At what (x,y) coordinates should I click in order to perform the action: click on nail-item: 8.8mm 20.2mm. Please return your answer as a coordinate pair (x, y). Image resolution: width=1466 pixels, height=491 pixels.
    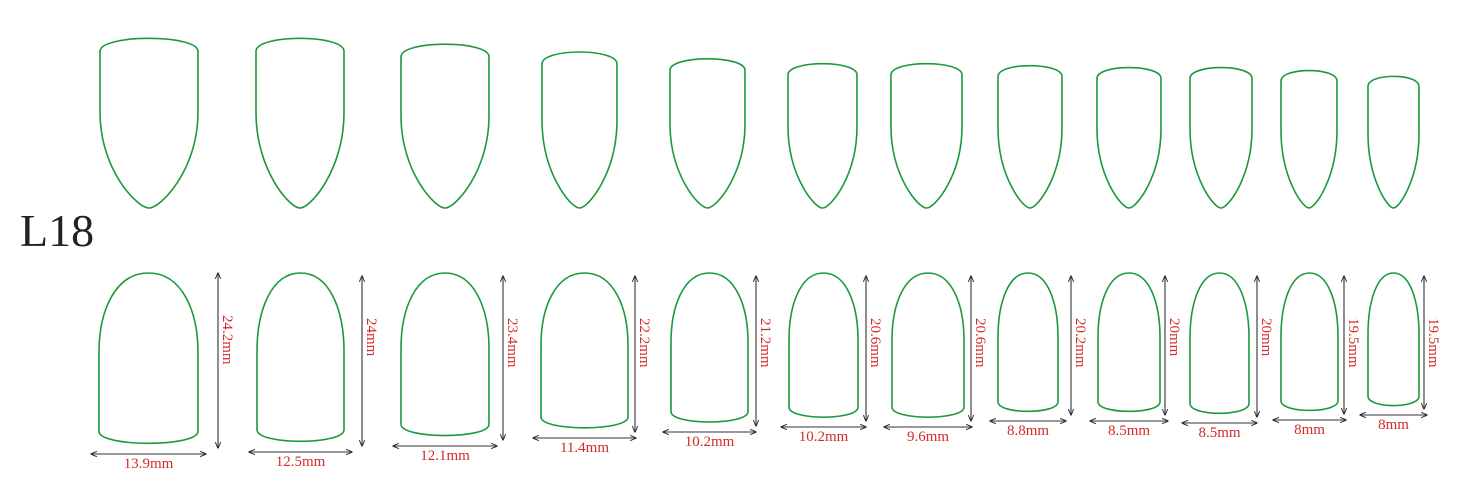
    Looking at the image, I should click on (1039, 355).